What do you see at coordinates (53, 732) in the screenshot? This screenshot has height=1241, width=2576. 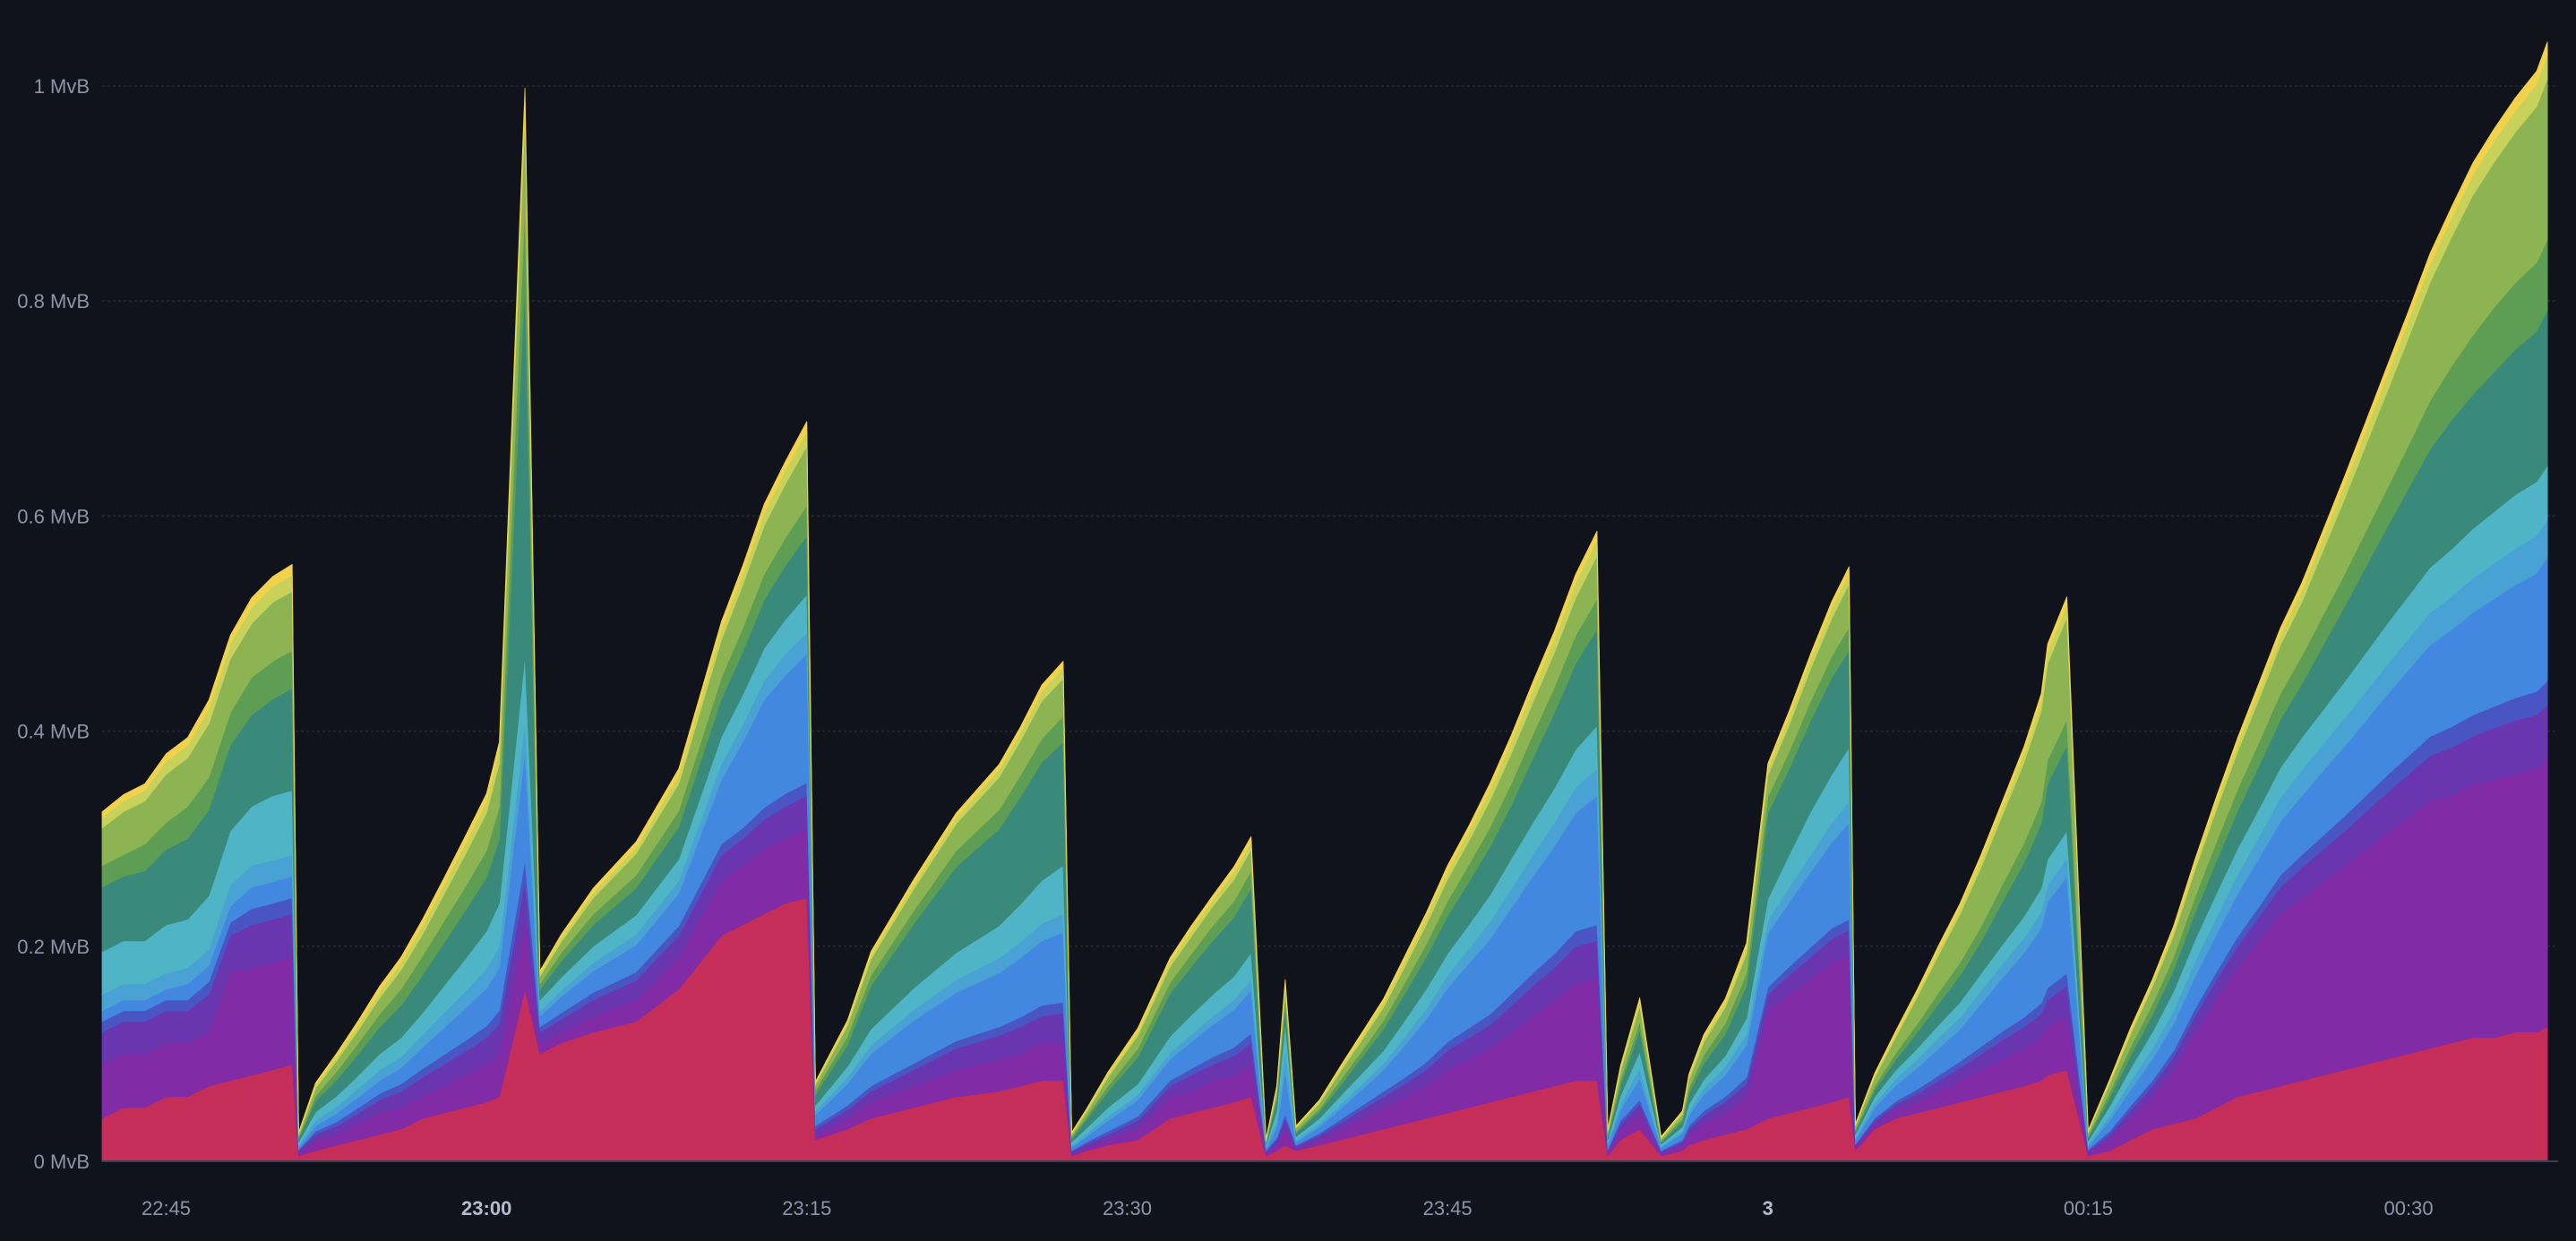 I see `y-tick-label: 0.4 MvB` at bounding box center [53, 732].